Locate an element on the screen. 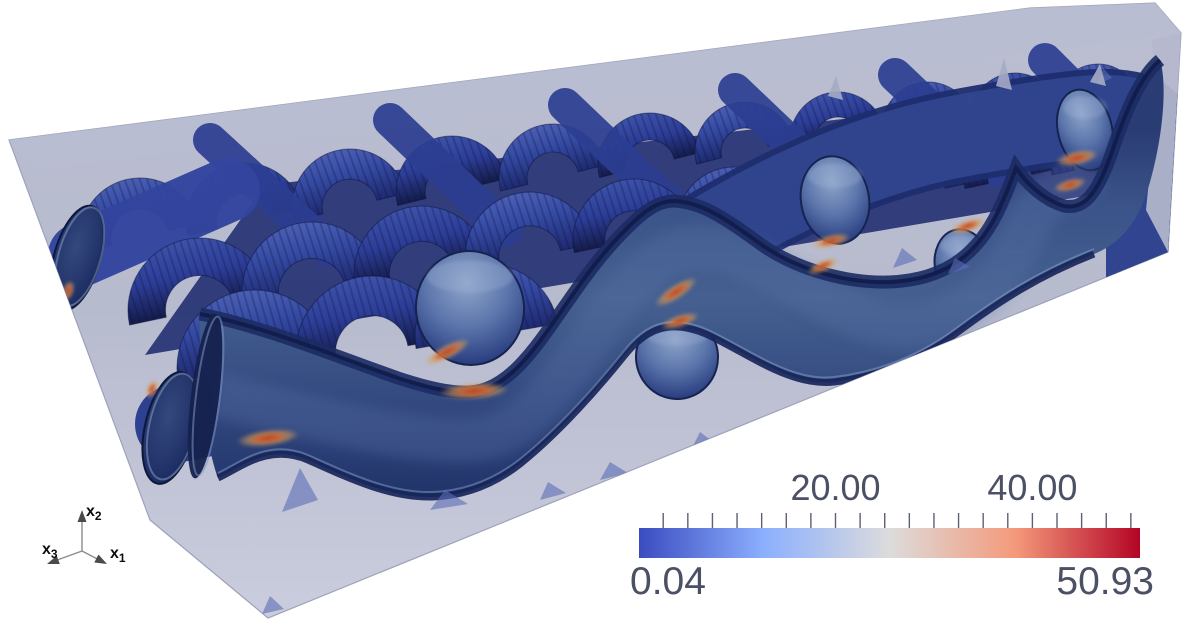 The image size is (1198, 635). colorbar-gradient is located at coordinates (889, 543).